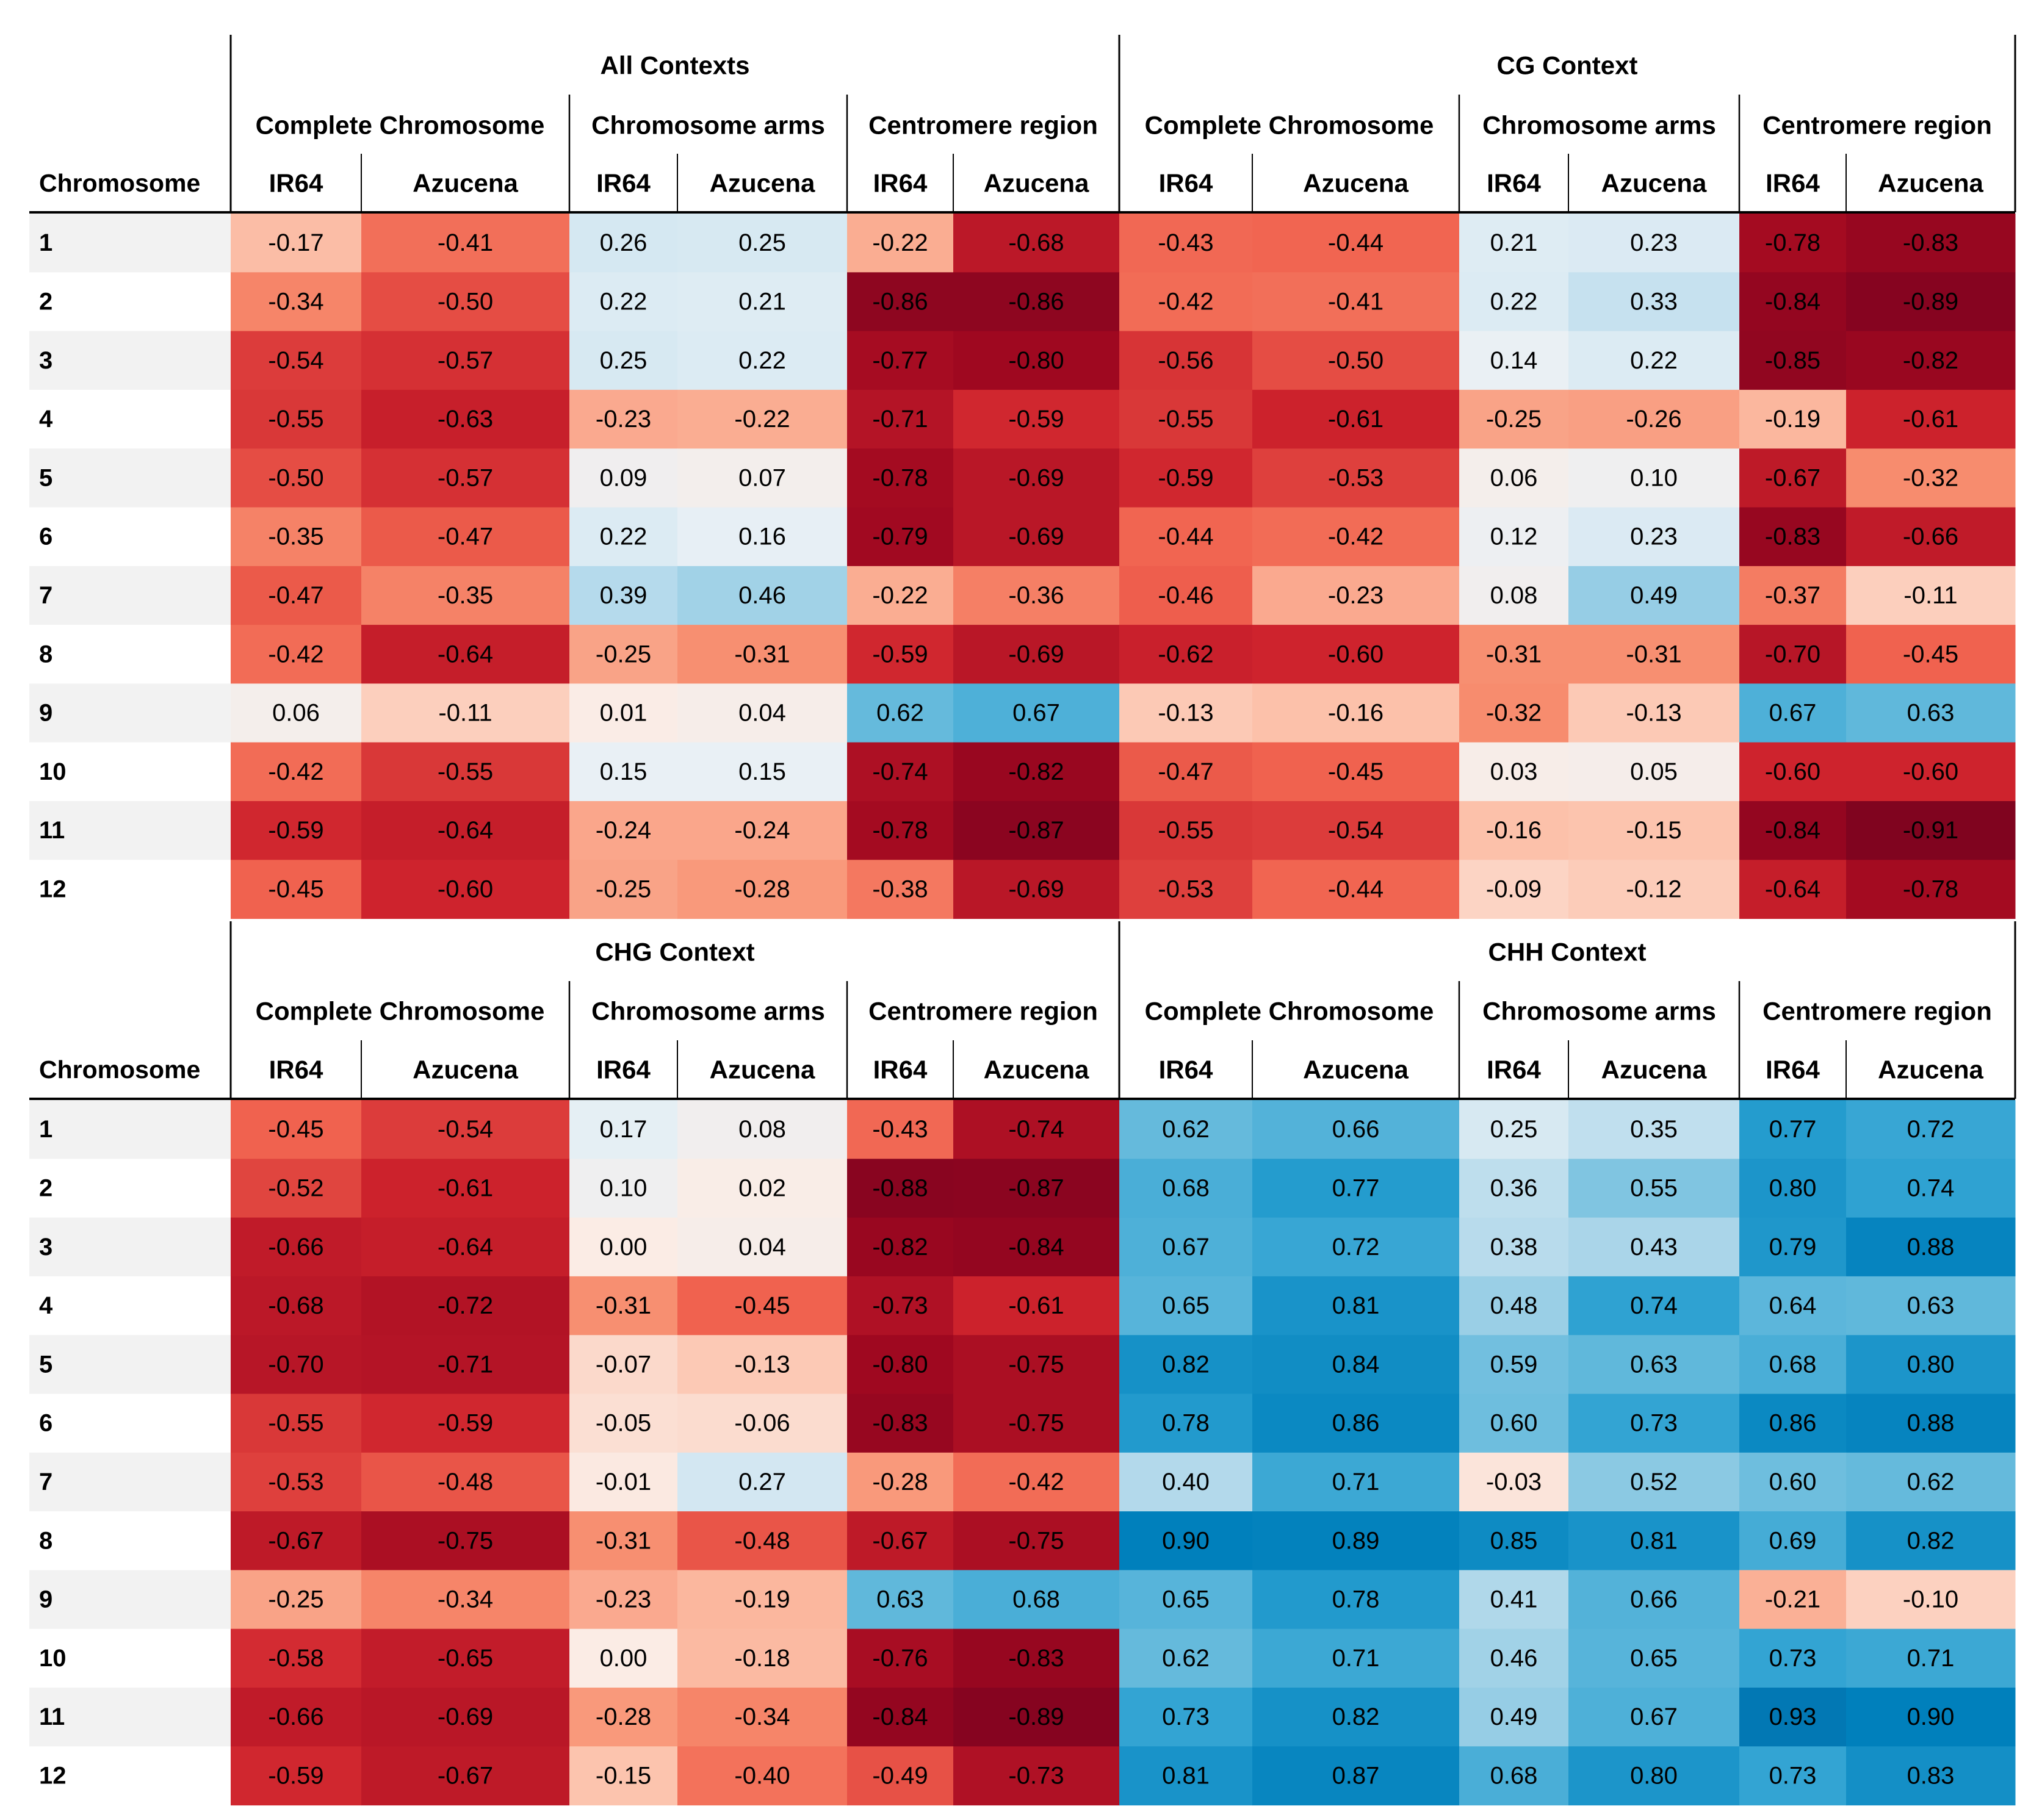  I want to click on cell-value-label: -0.69, so click(1036, 536).